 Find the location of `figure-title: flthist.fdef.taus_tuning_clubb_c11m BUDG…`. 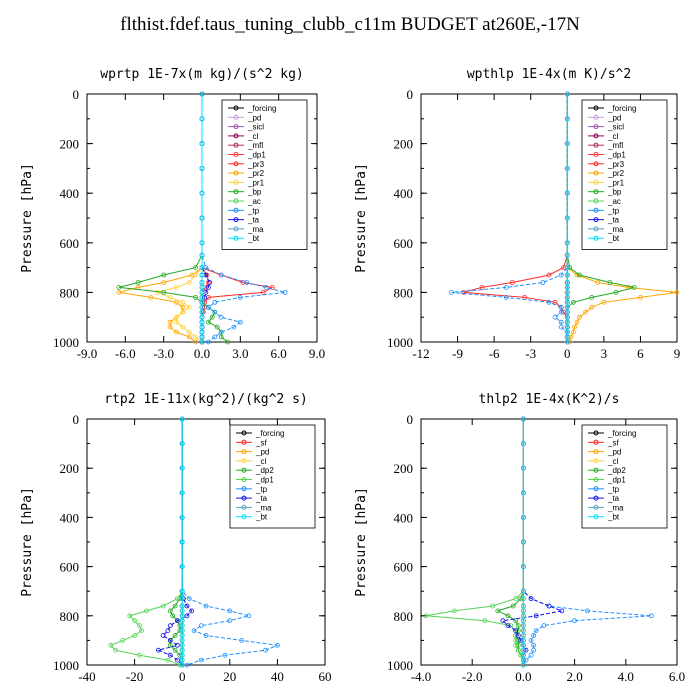

figure-title: flthist.fdef.taus_tuning_clubb_c11m BUDG… is located at coordinates (350, 24).